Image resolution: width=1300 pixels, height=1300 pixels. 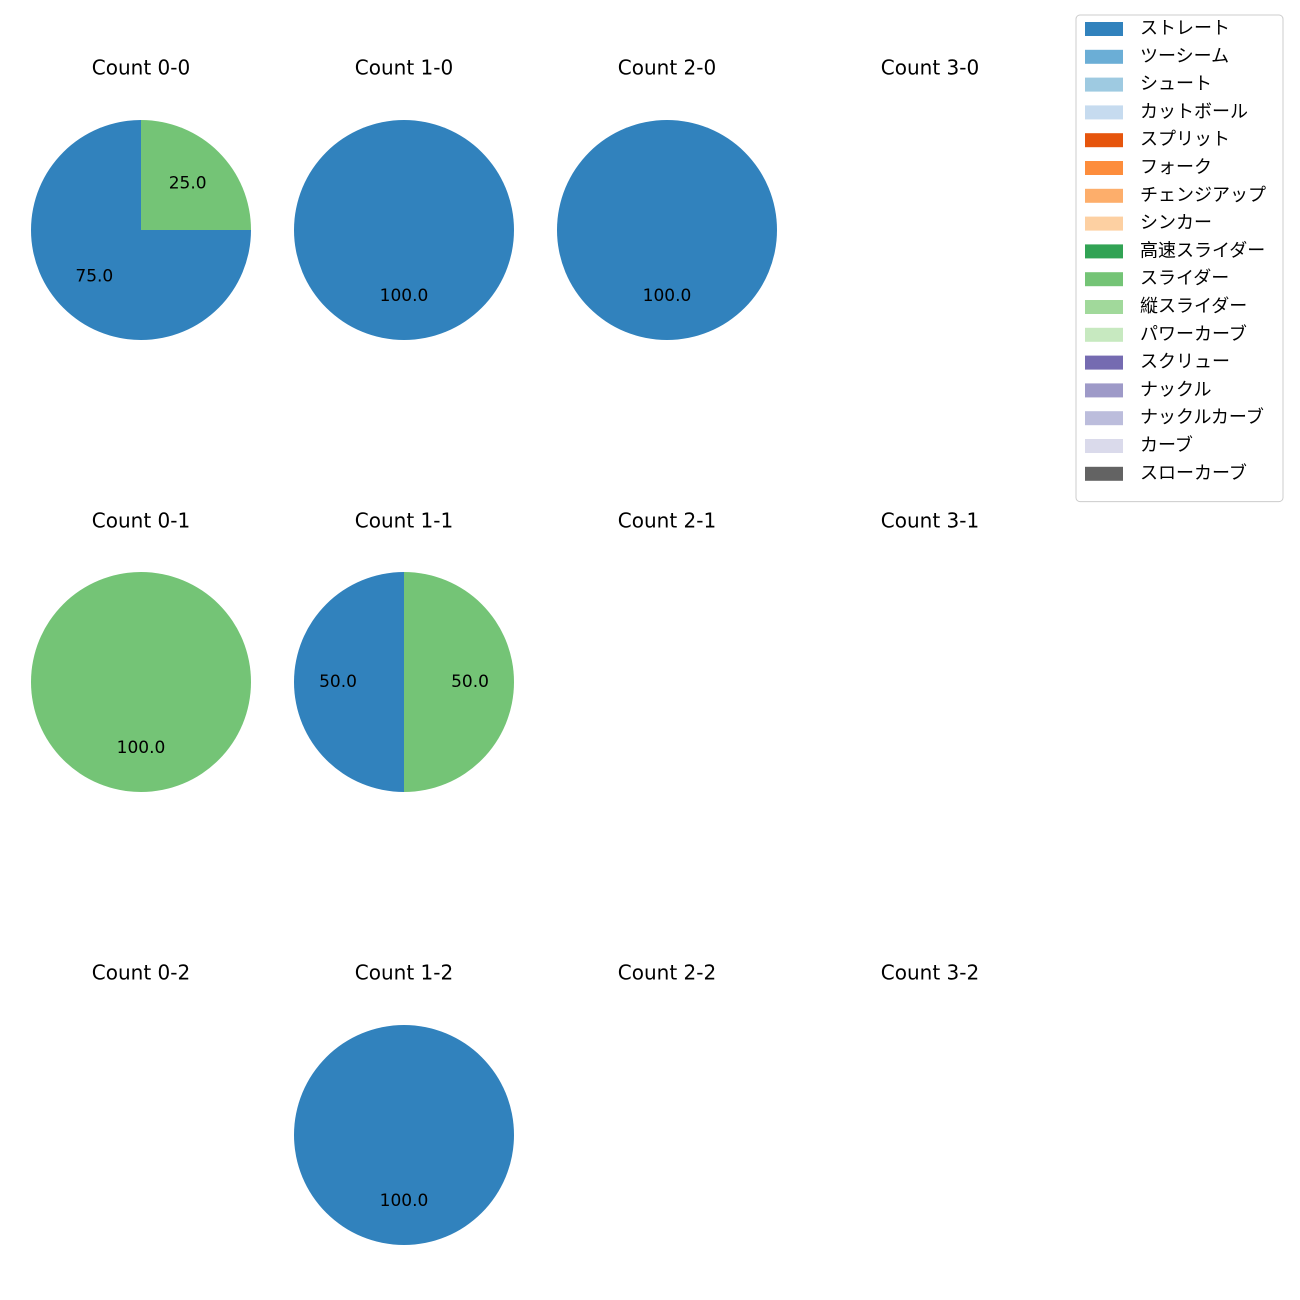 I want to click on legend-label: ストレート, so click(x=1185, y=28).